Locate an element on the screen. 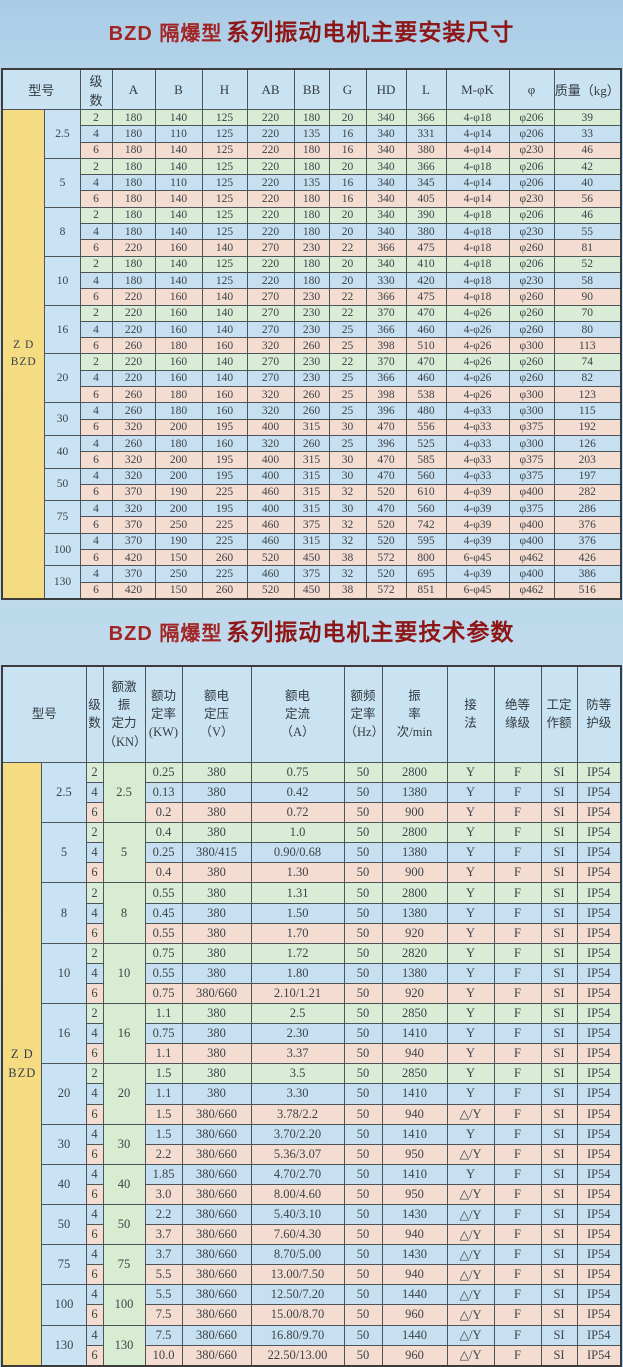 This screenshot has height=1367, width=623. table-cell: 1380 is located at coordinates (414, 792).